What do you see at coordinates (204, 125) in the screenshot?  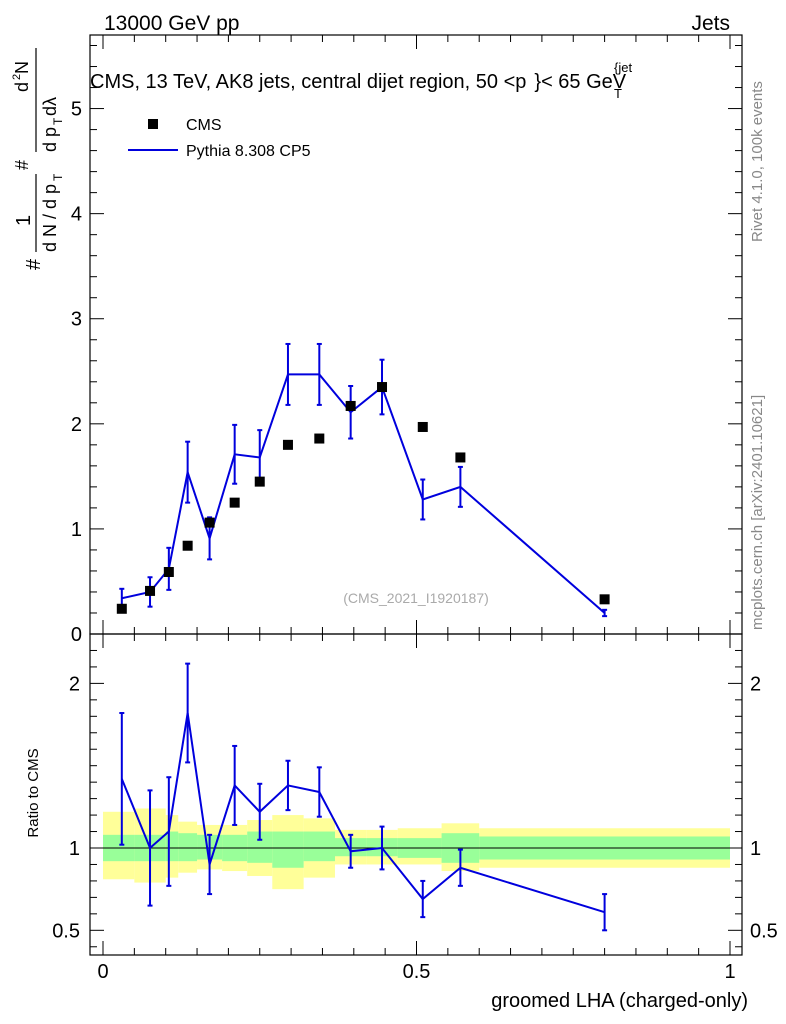 I see `legend-cms-label: CMS` at bounding box center [204, 125].